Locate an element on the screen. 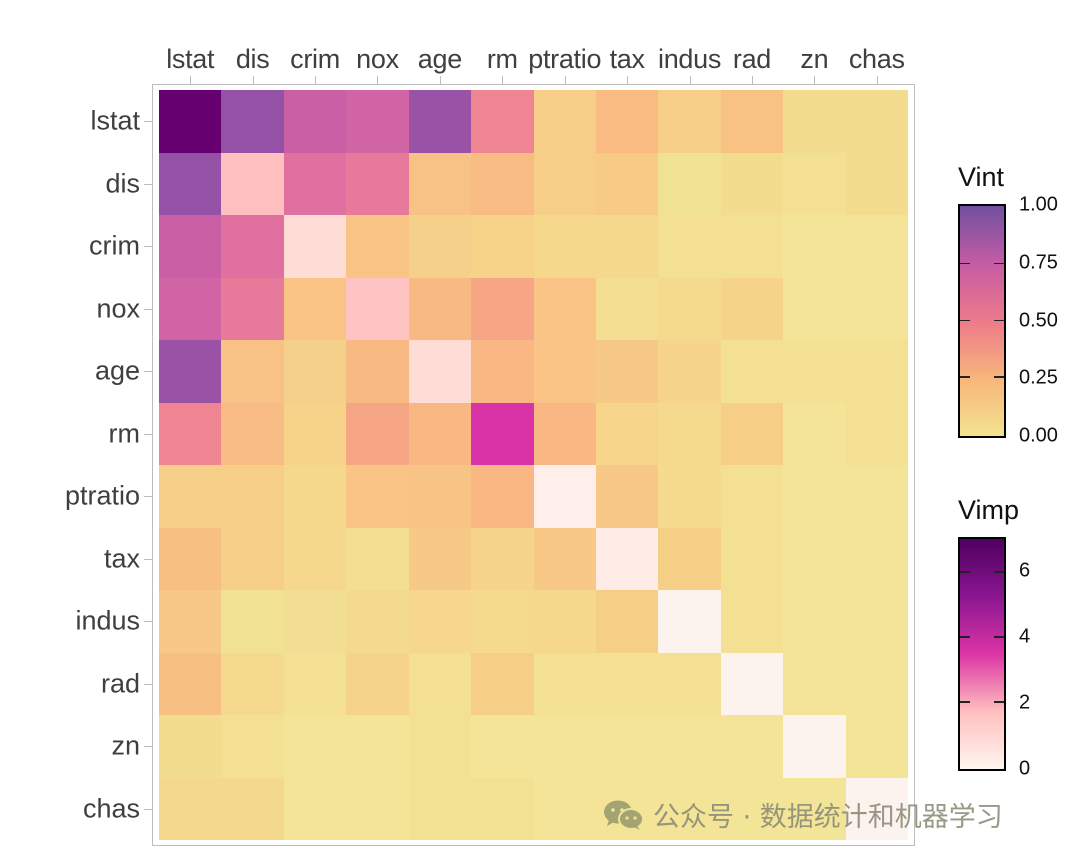 Image resolution: width=1080 pixels, height=858 pixels. legend-vimp-colorbar is located at coordinates (982, 654).